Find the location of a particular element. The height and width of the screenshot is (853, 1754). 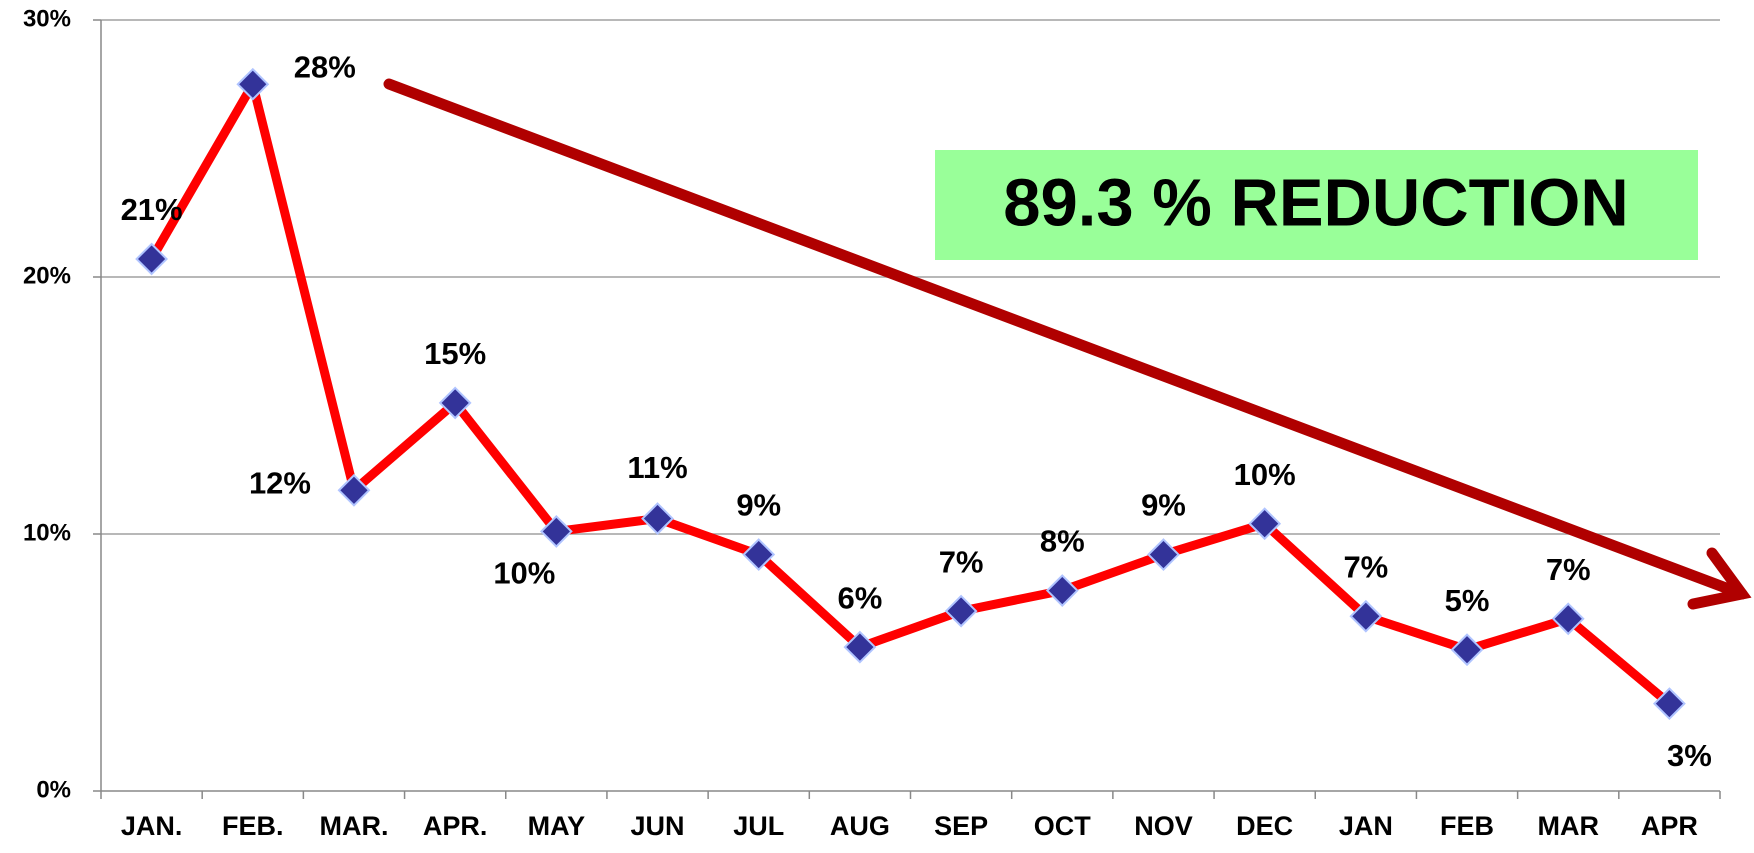

x-tick-label: FEB. is located at coordinates (253, 826).